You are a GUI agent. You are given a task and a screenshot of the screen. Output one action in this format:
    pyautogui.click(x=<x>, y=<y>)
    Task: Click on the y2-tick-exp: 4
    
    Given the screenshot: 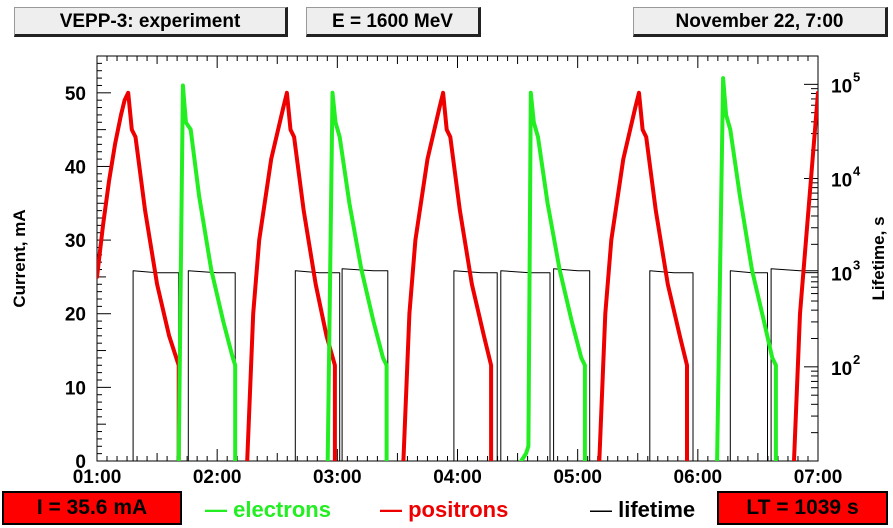 What is the action you would take?
    pyautogui.click(x=857, y=171)
    